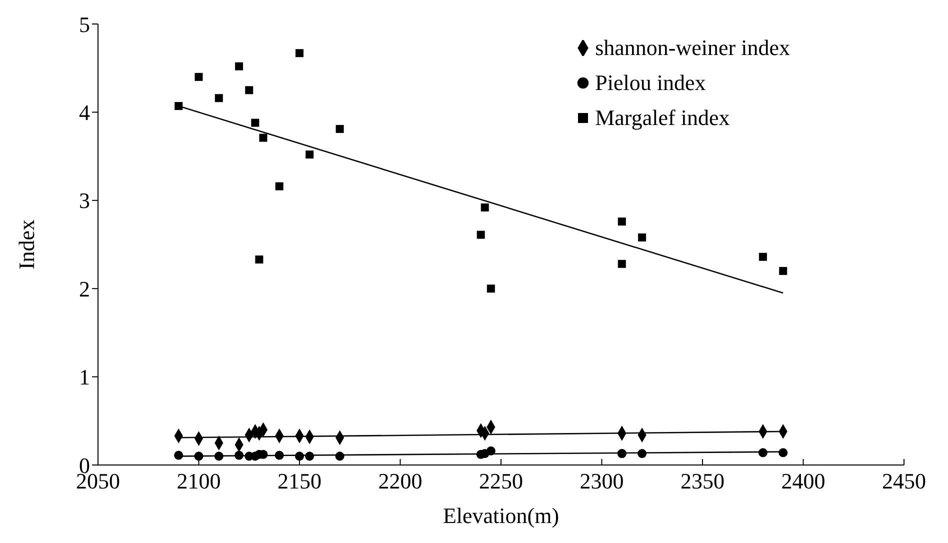  Describe the element at coordinates (84, 113) in the screenshot. I see `y-tick-label: 4` at that location.